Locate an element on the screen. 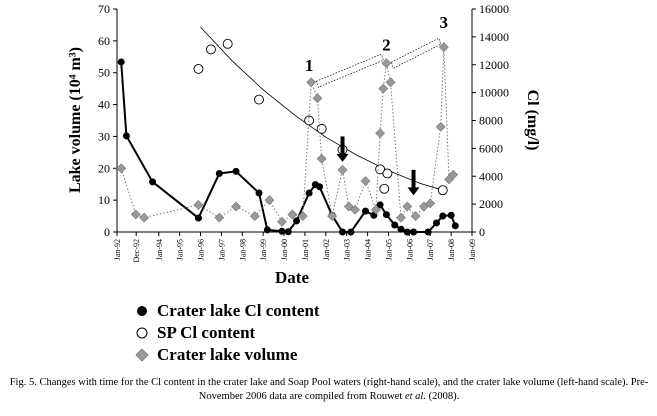 This screenshot has width=657, height=416. x-tick-label: Jan-95 is located at coordinates (180, 249).